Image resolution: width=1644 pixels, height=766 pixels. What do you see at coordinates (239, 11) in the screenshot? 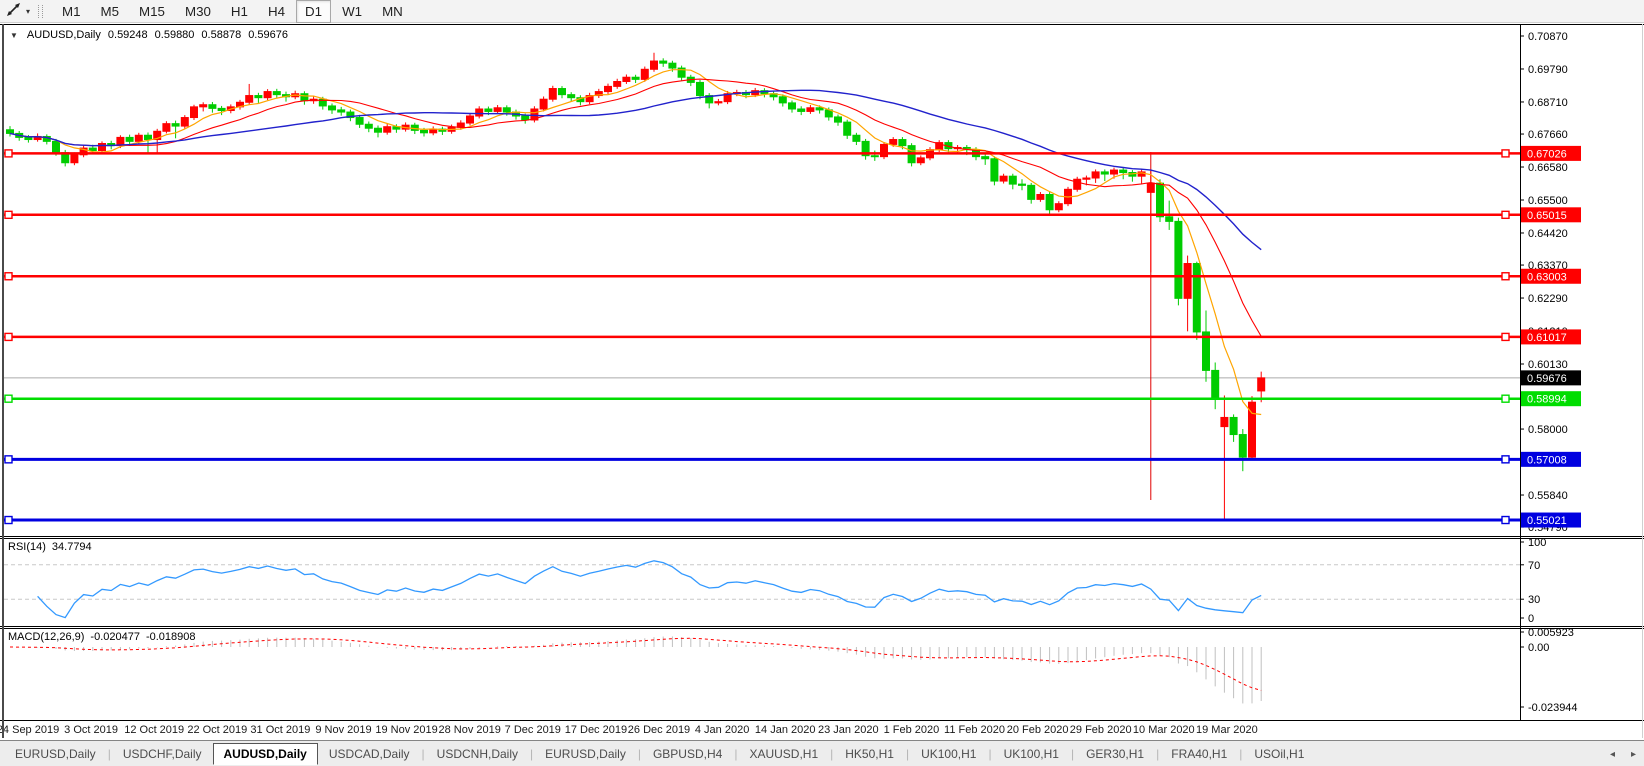
I see `timeframe-button-H1: H1` at bounding box center [239, 11].